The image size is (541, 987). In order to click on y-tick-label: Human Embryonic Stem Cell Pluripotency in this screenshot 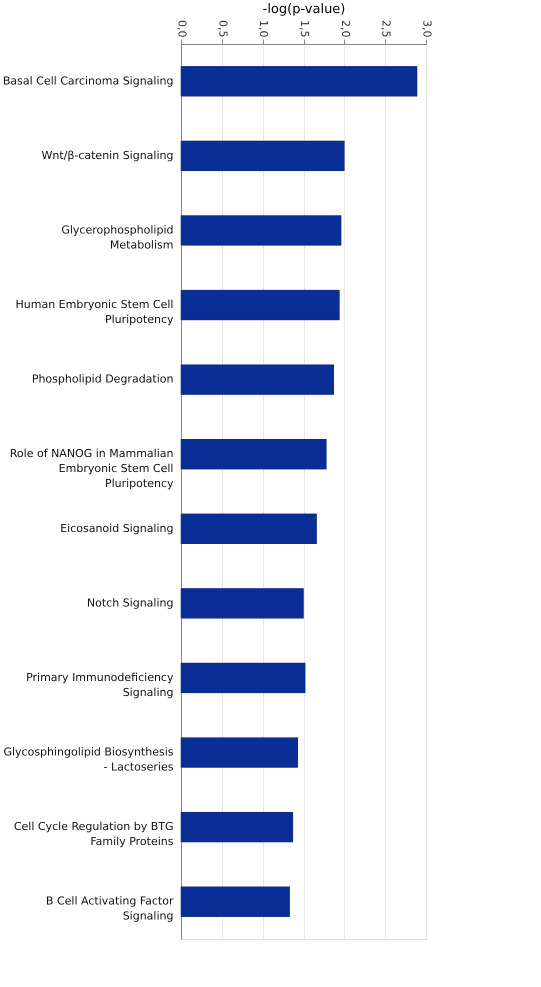, I will do `click(95, 312)`.